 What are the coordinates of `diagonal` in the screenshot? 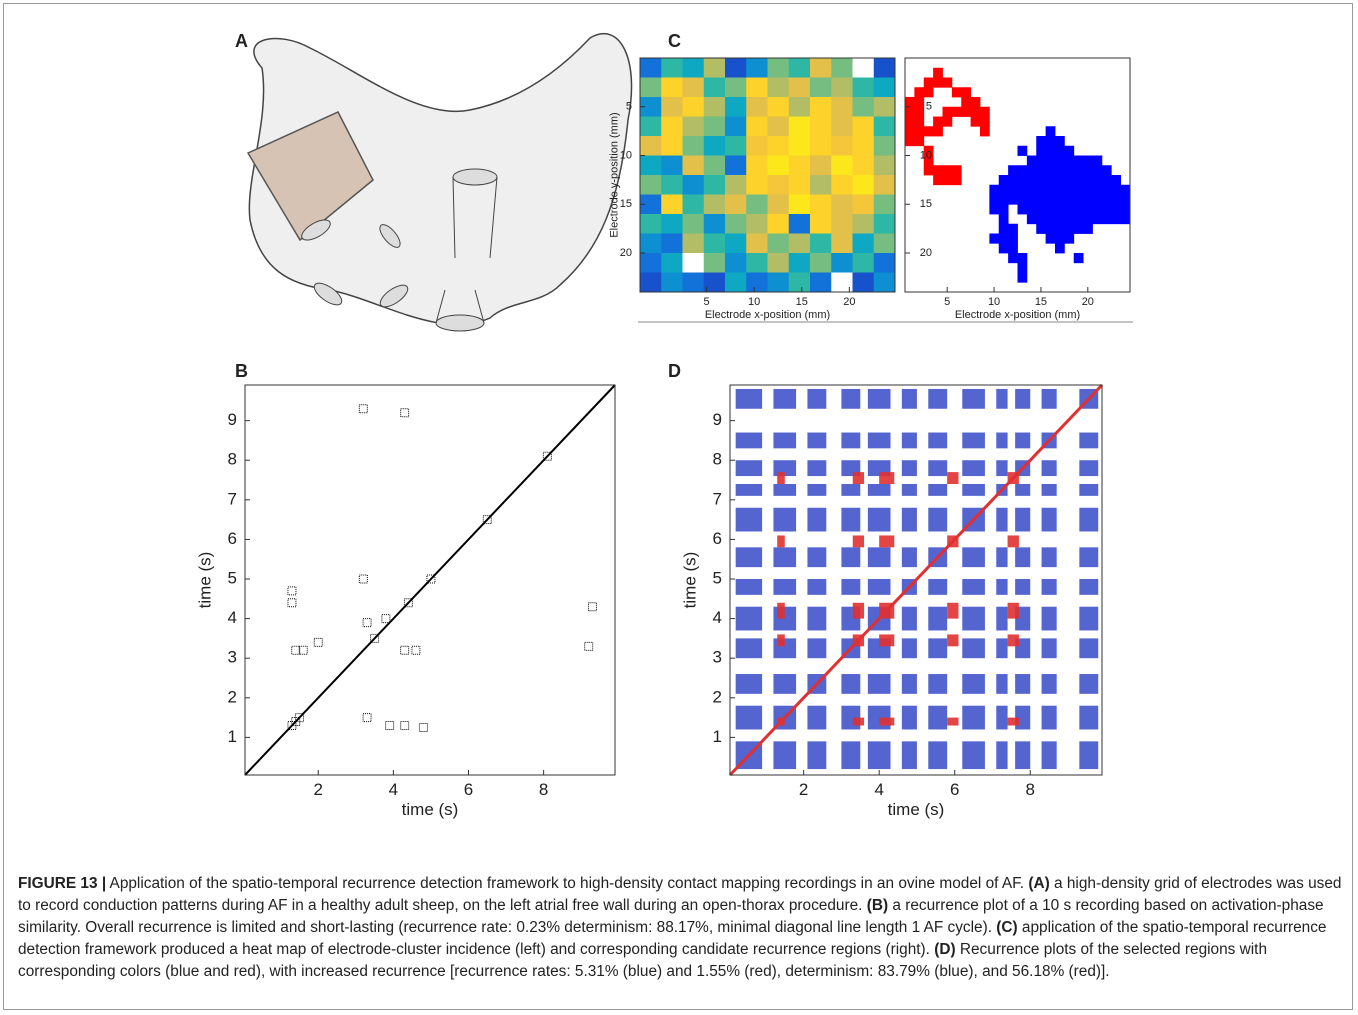 It's located at (430, 580).